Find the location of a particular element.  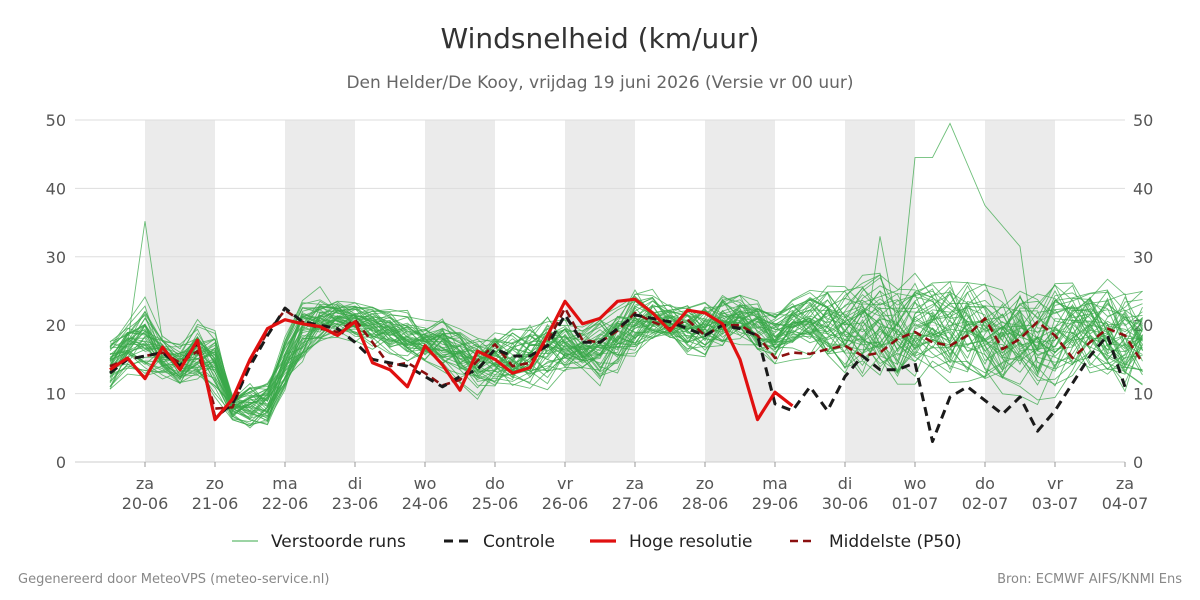

y-tick-label-left: 0 is located at coordinates (61, 462).